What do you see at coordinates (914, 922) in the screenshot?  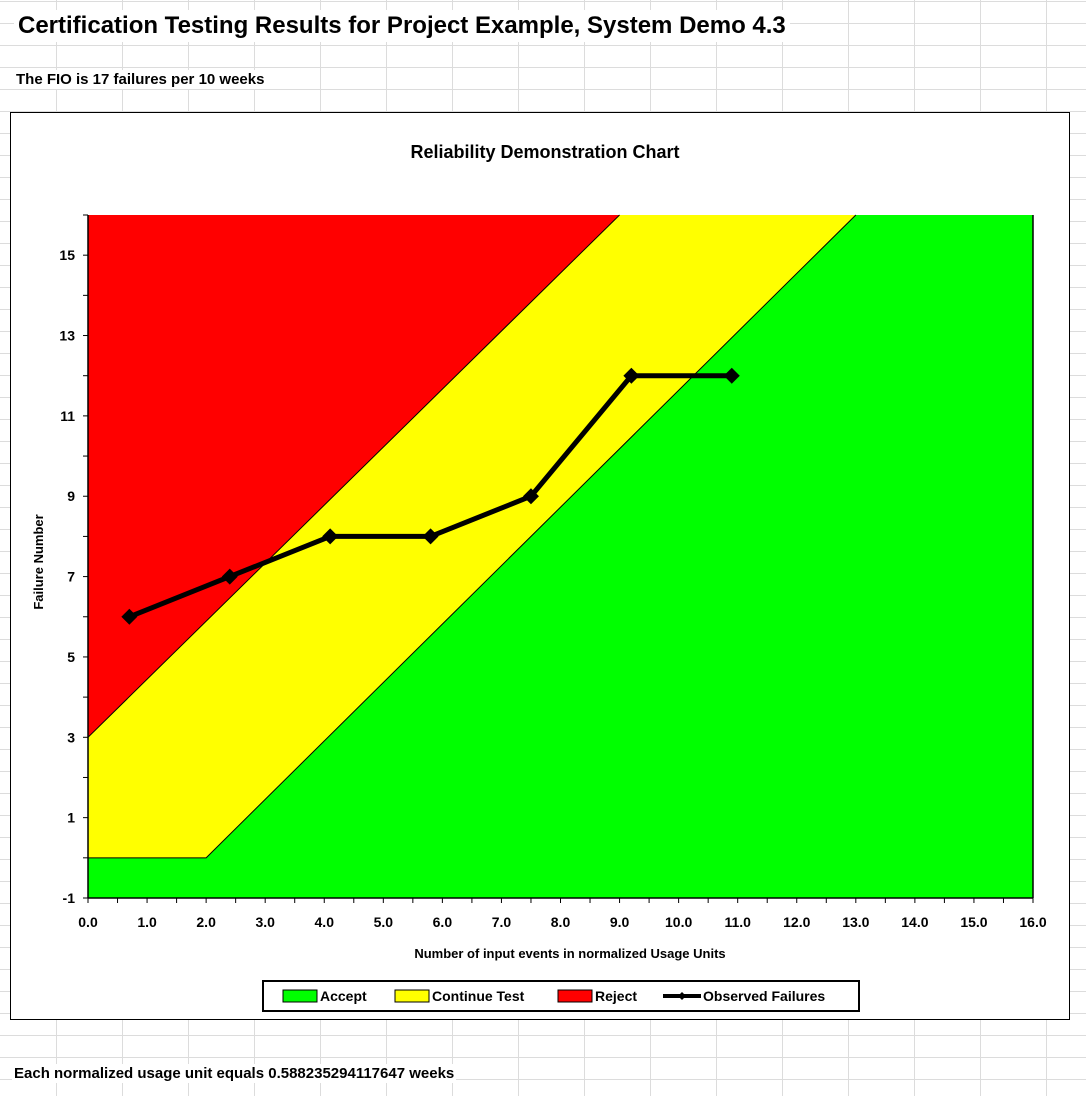 I see `x-tick-label: 14.0` at bounding box center [914, 922].